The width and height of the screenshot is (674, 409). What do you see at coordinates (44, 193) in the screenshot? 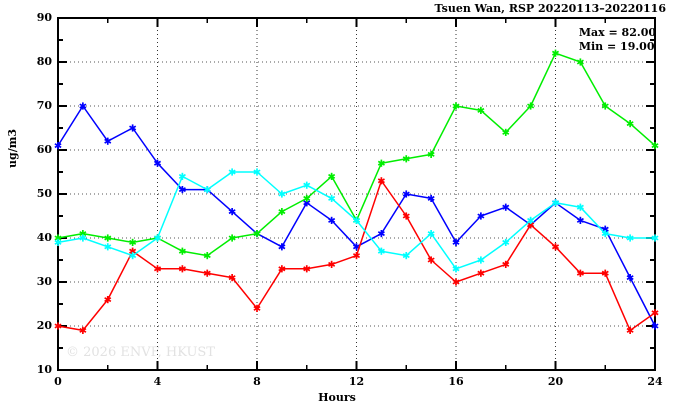
I see `y-tick-label: 50` at bounding box center [44, 193].